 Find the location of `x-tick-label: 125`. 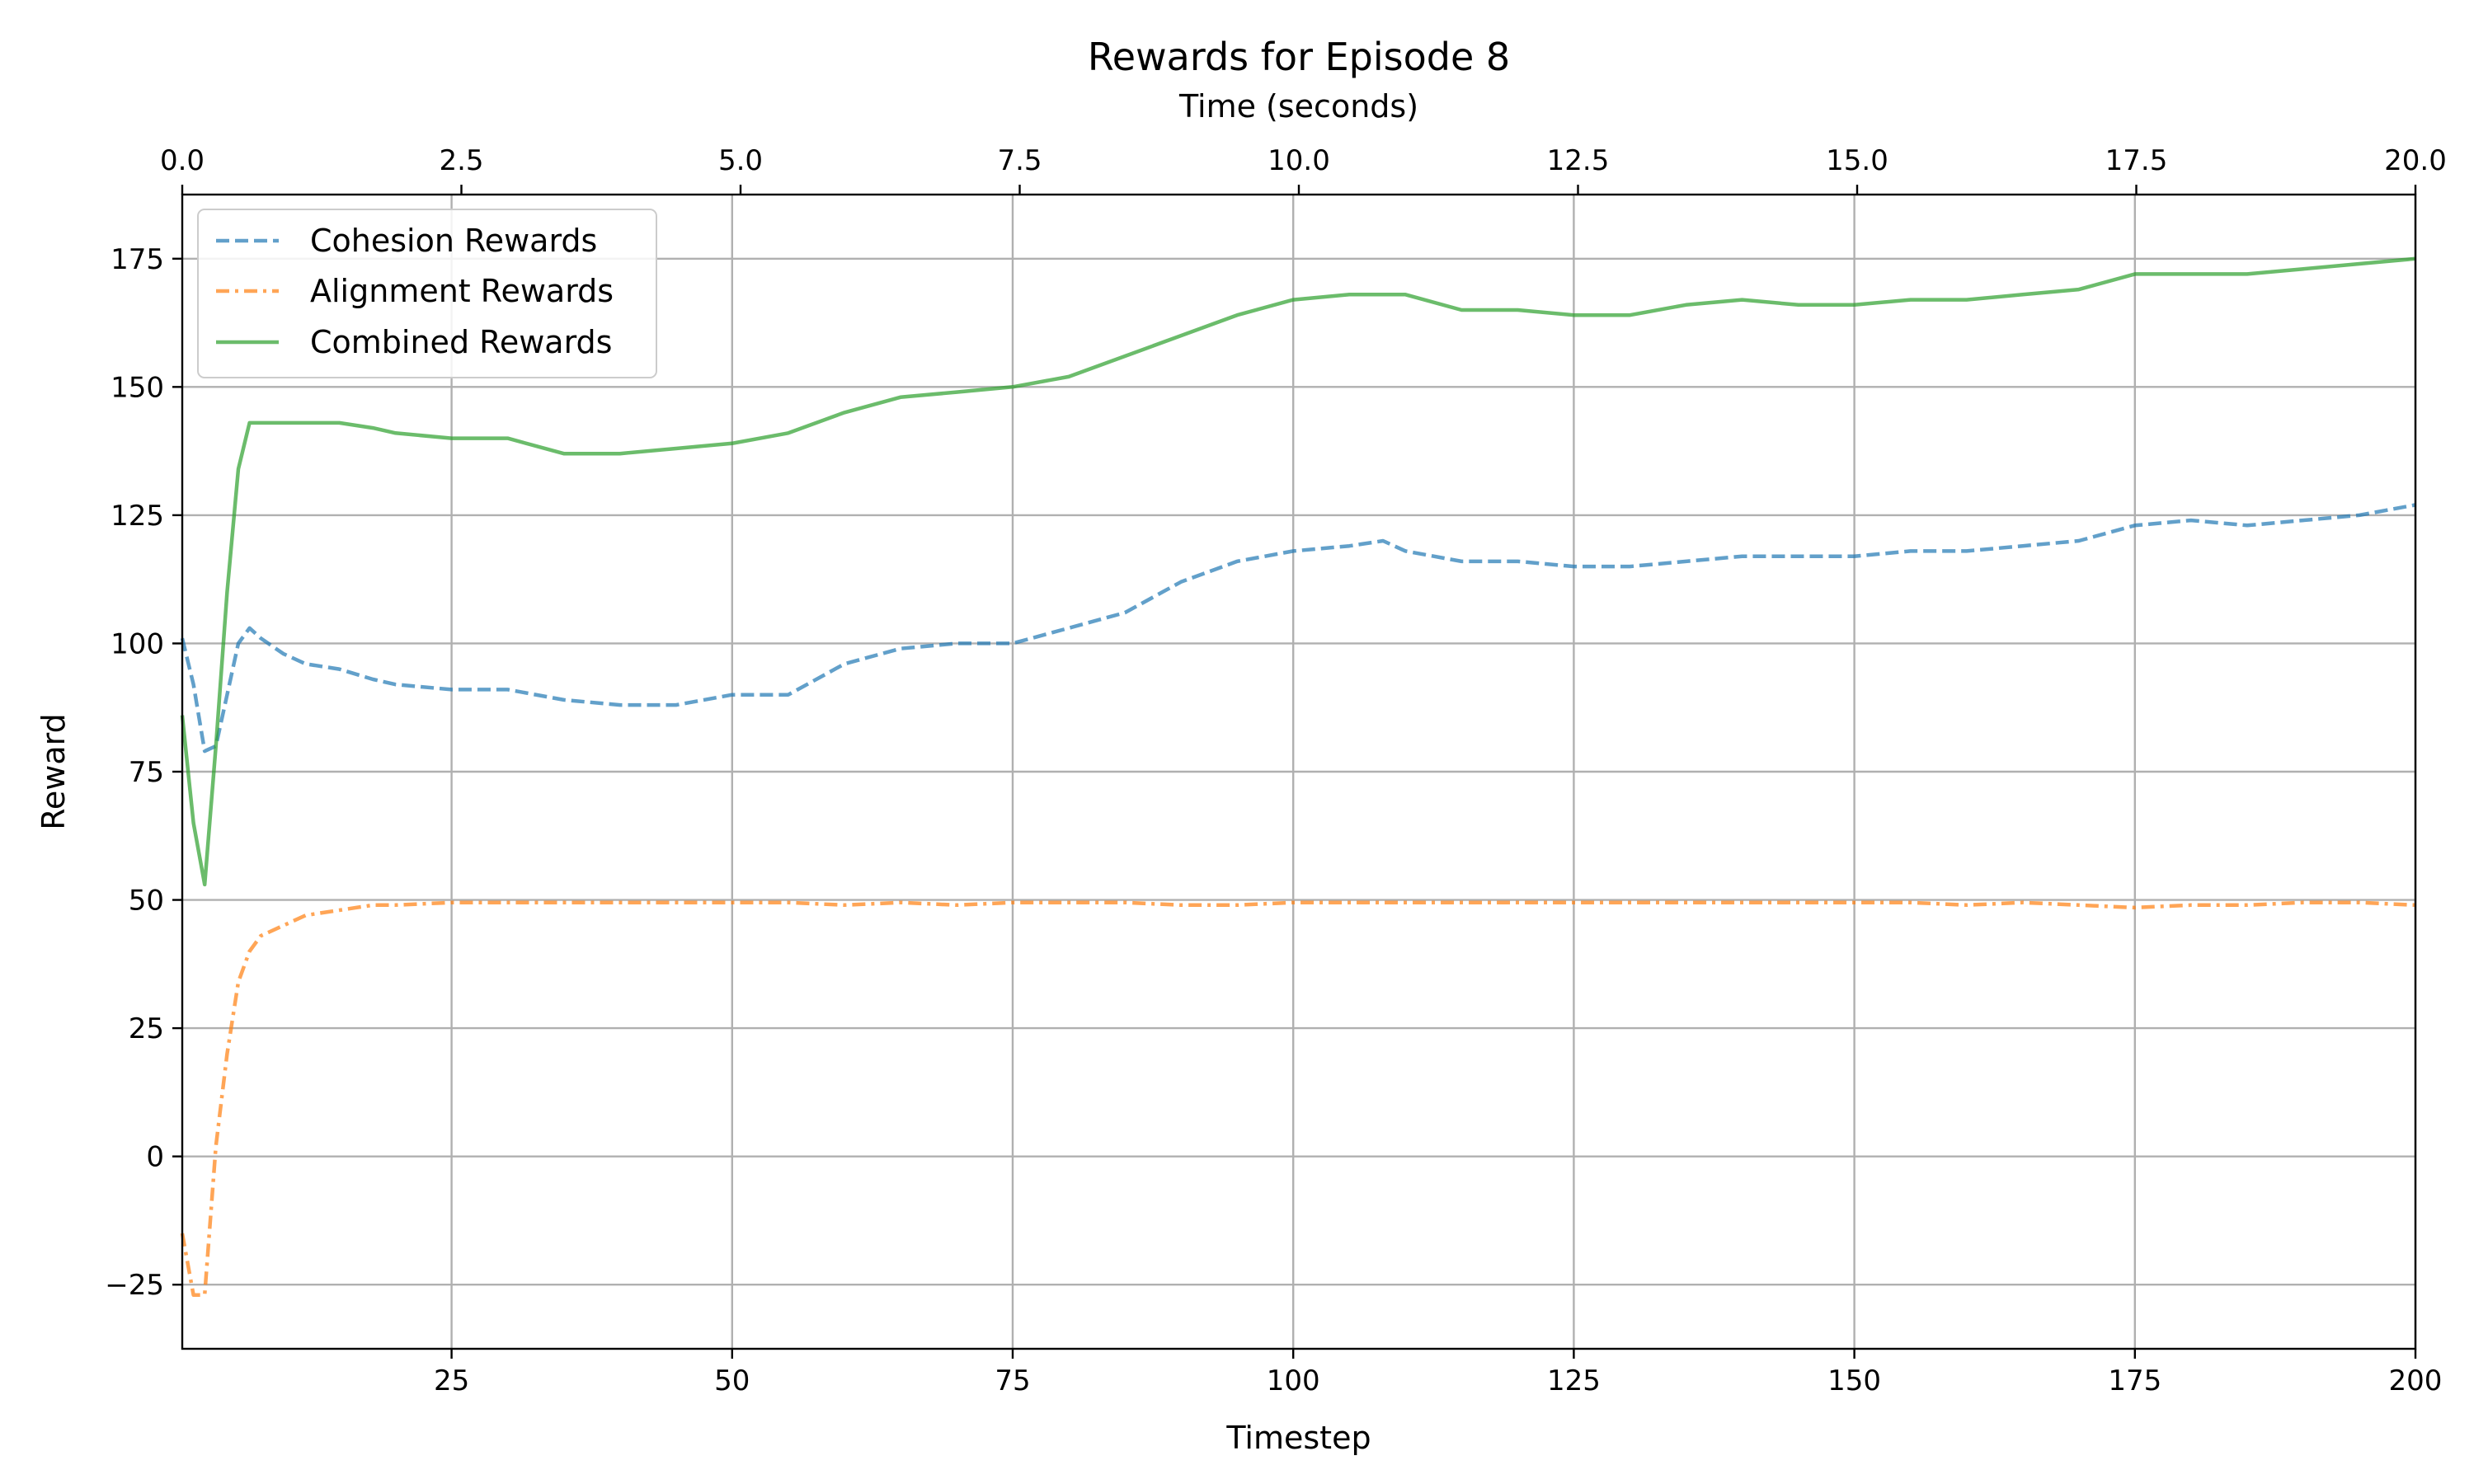

x-tick-label: 125 is located at coordinates (1574, 1380).